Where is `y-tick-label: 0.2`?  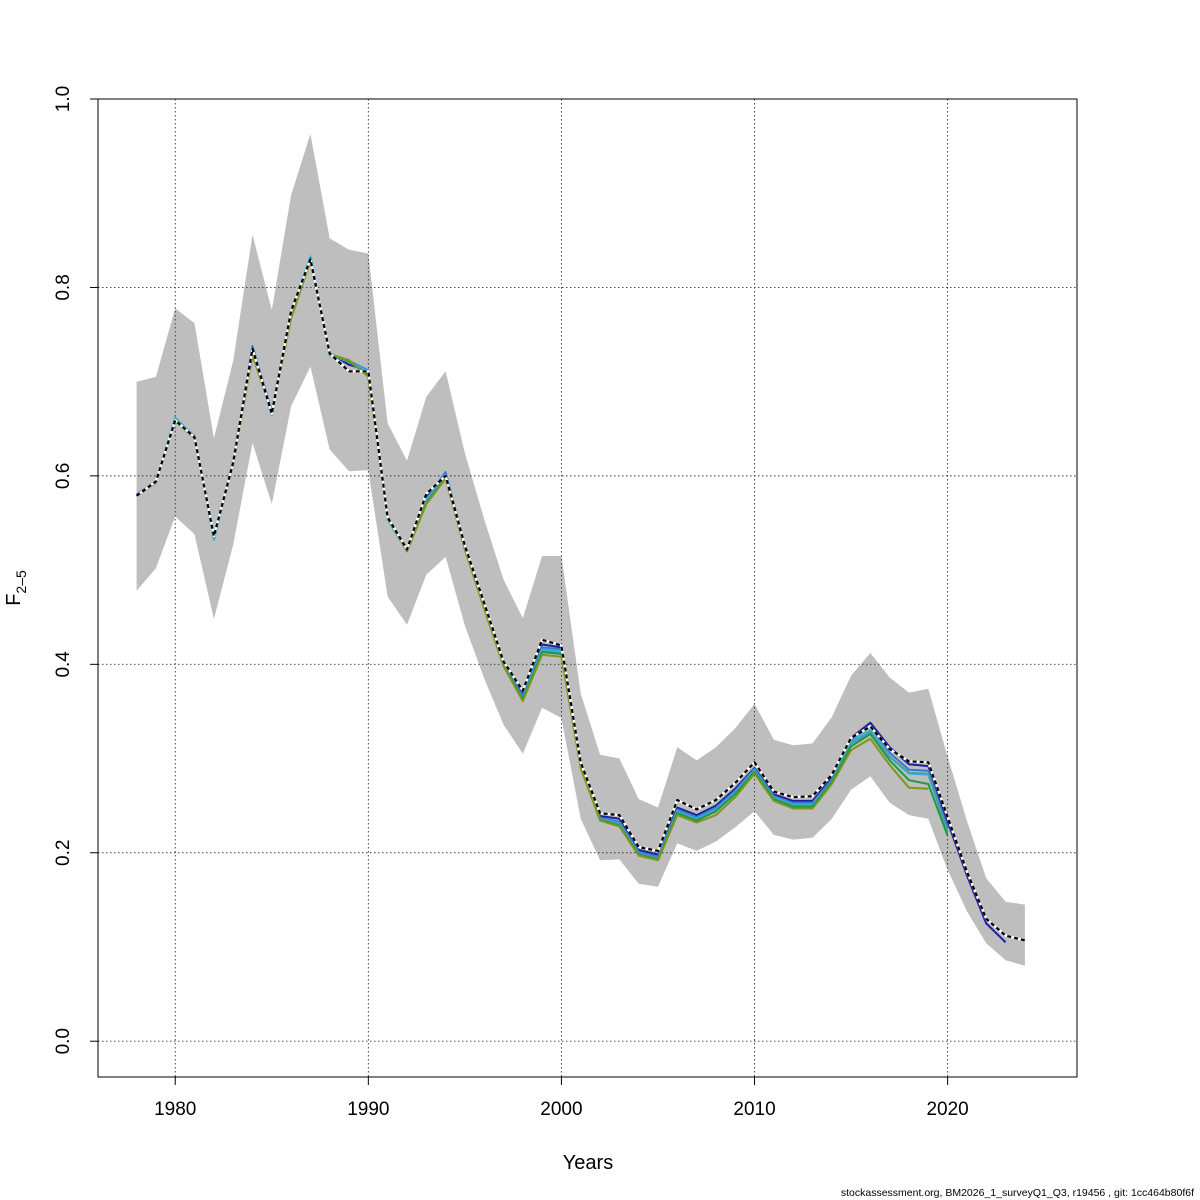 y-tick-label: 0.2 is located at coordinates (63, 853).